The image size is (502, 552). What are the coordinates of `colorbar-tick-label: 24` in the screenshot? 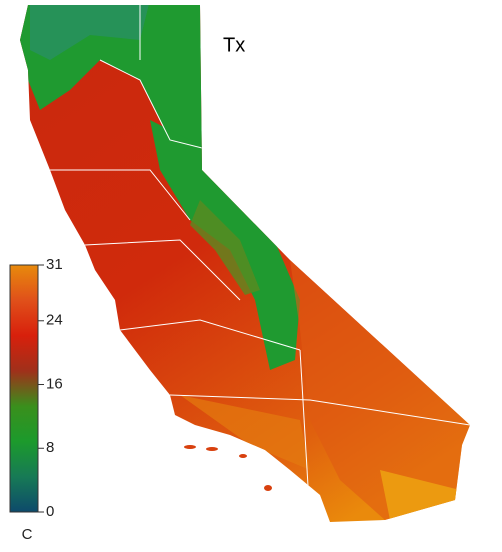 It's located at (54, 320).